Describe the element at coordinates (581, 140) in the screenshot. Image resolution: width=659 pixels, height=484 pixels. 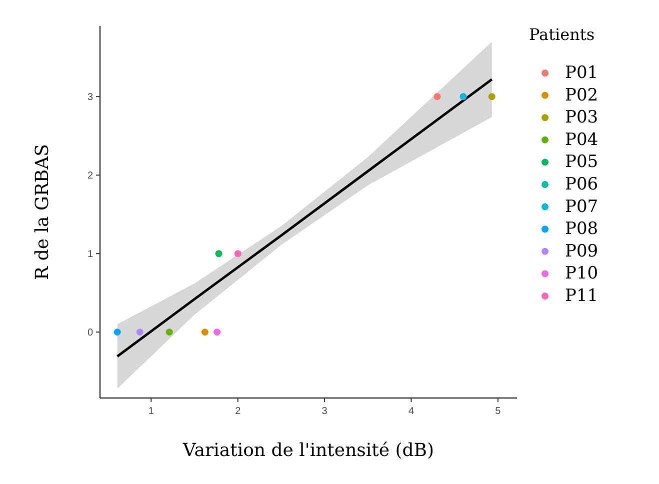
I see `legend-label: P04` at that location.